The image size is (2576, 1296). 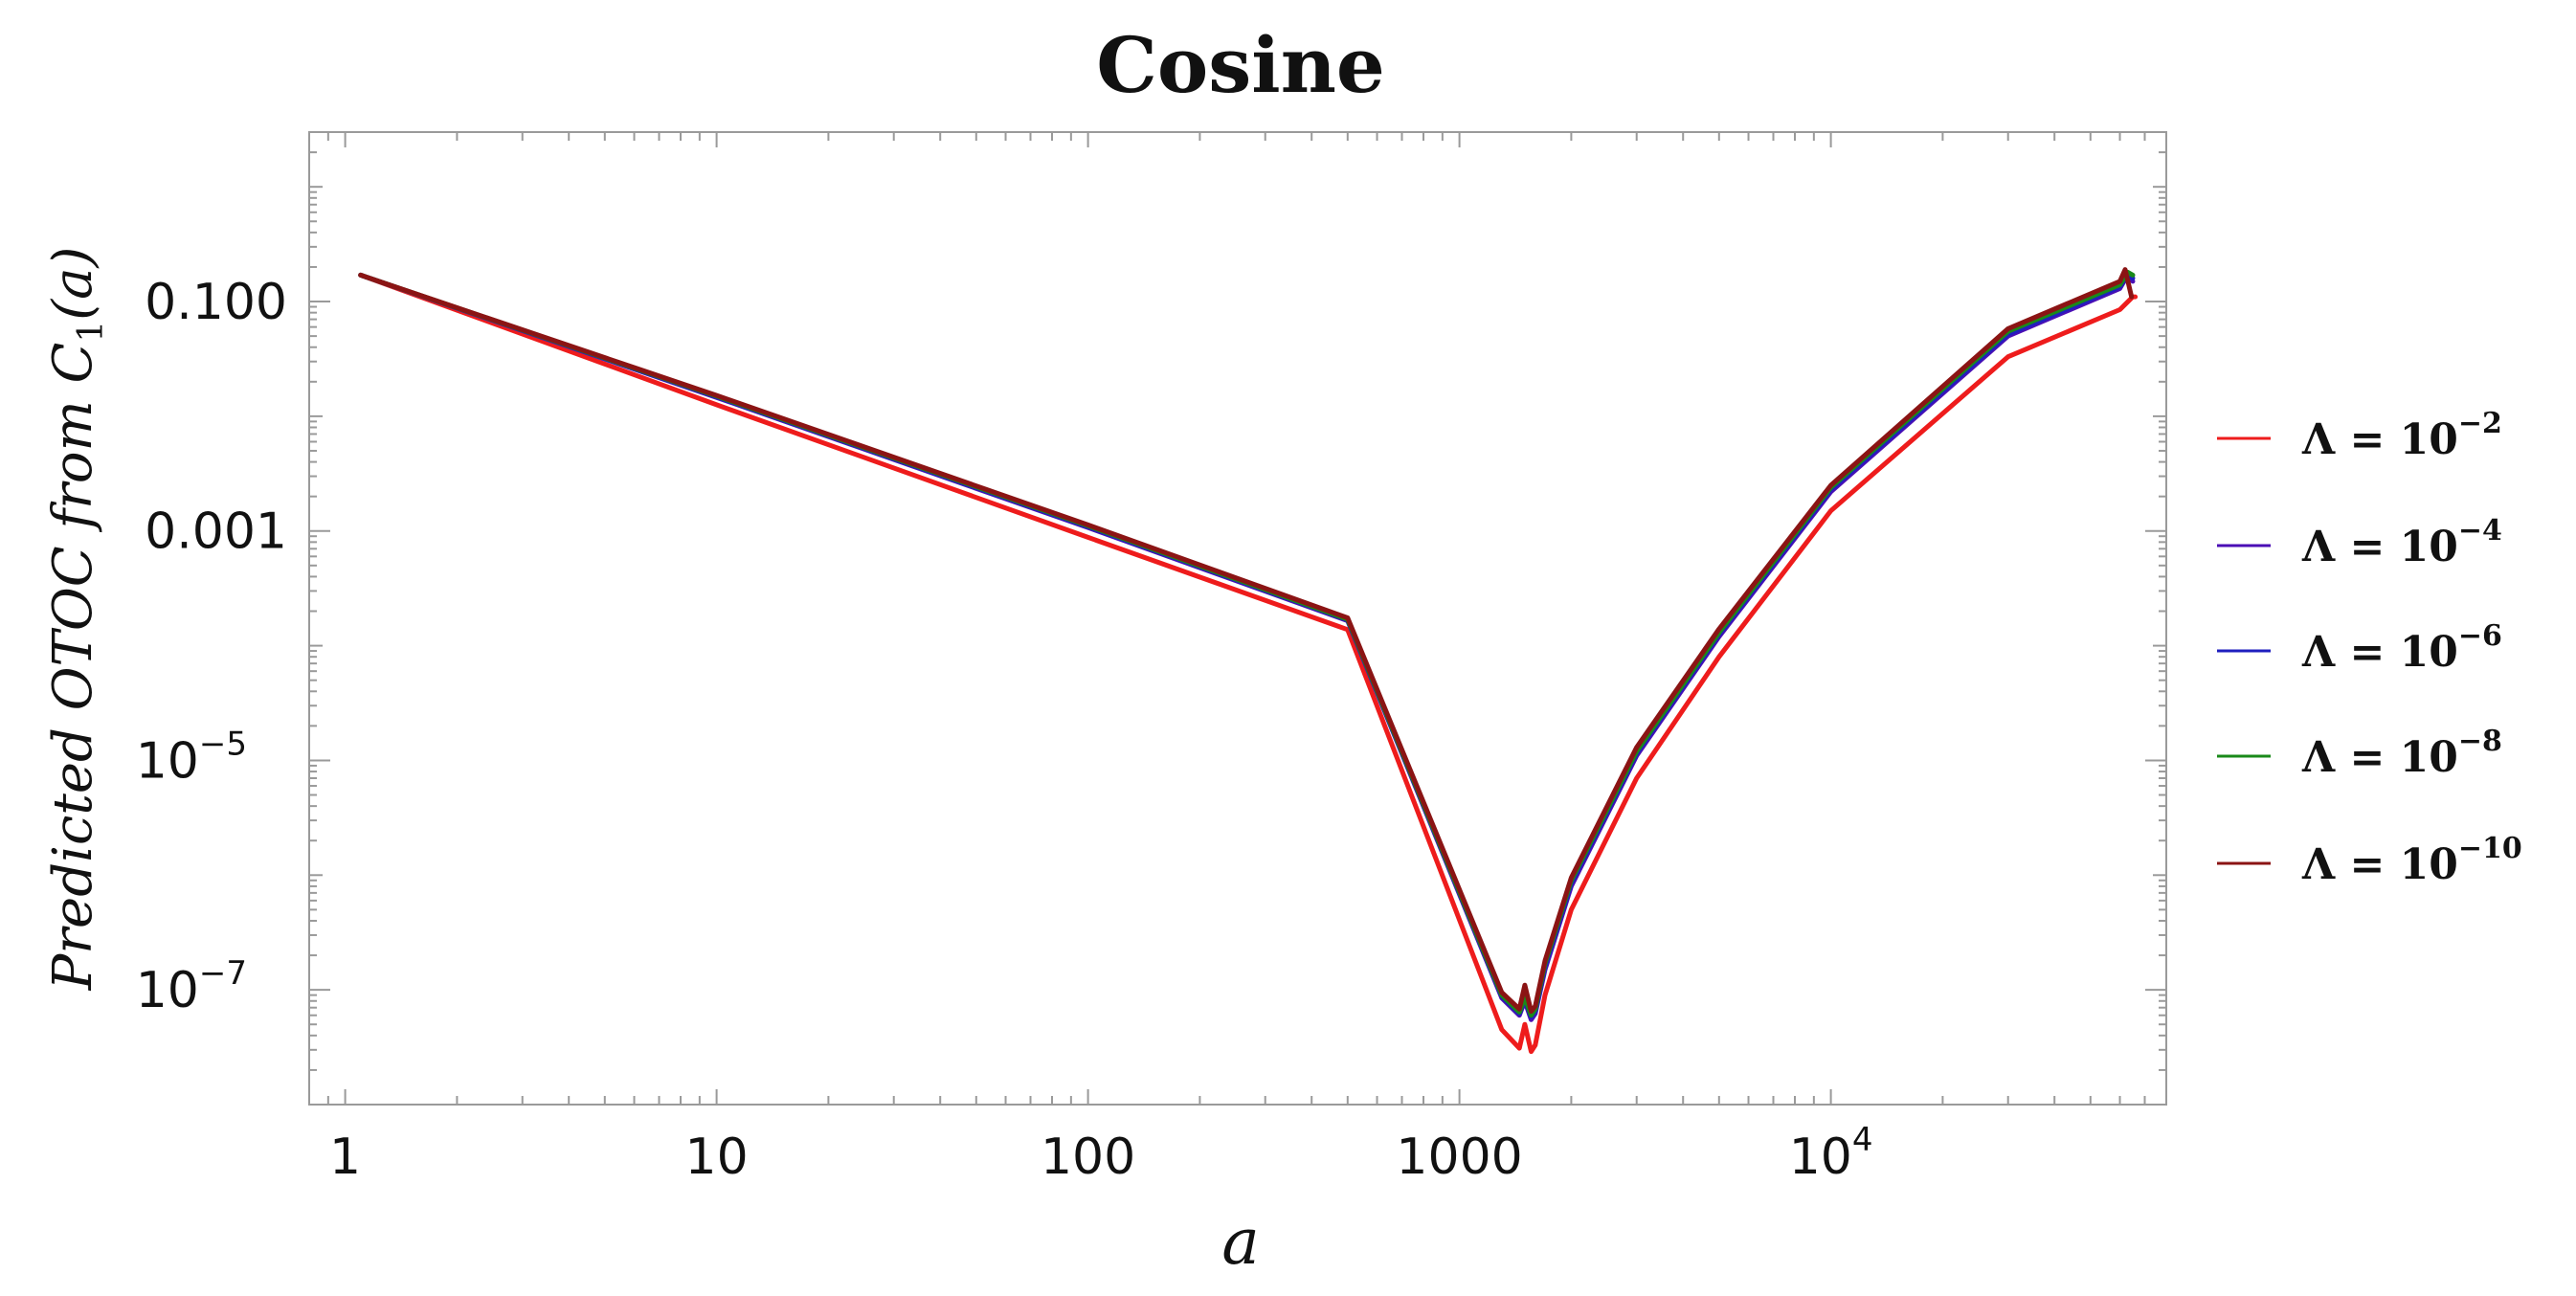 I want to click on y-tick-label: 10⁻⁵, so click(x=192, y=758).